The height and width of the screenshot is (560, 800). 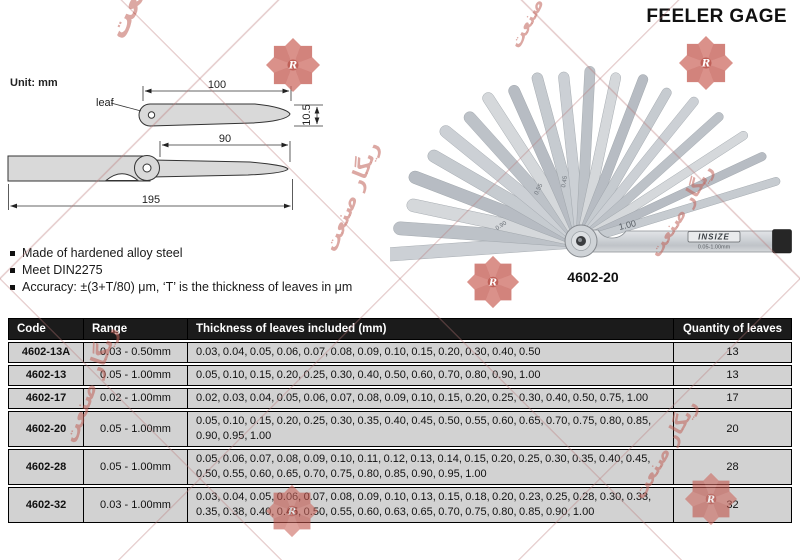 I want to click on dimension-label-leaf-length: 100, so click(x=217, y=85).